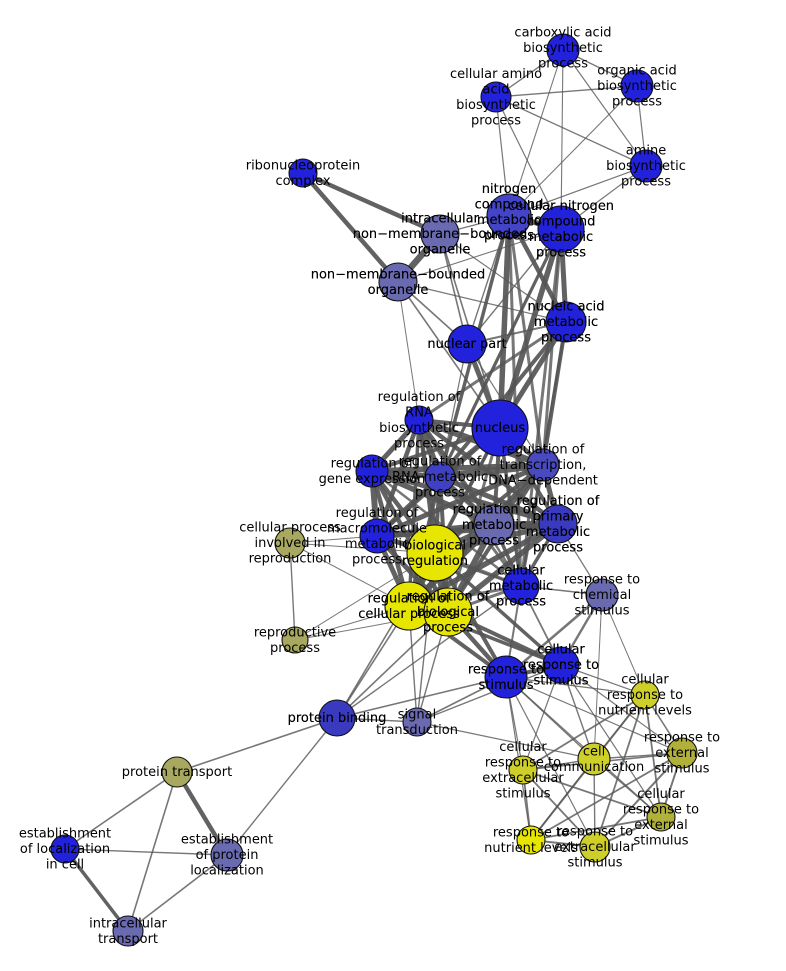  I want to click on node-circle: regulation of gene expression, so click(372, 471).